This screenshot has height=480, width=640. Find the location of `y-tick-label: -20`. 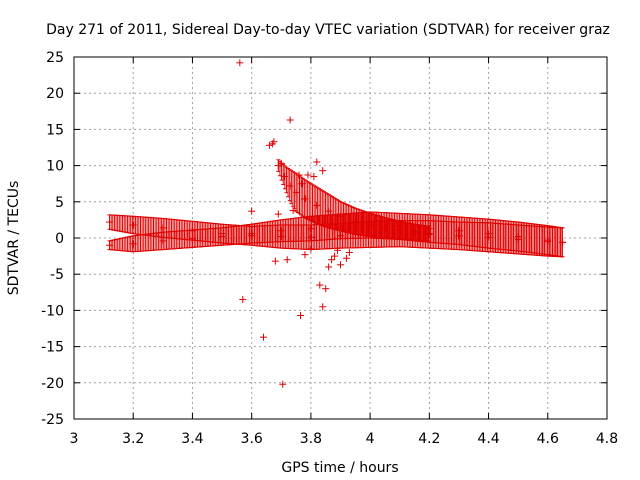

y-tick-label: -20 is located at coordinates (52, 384).